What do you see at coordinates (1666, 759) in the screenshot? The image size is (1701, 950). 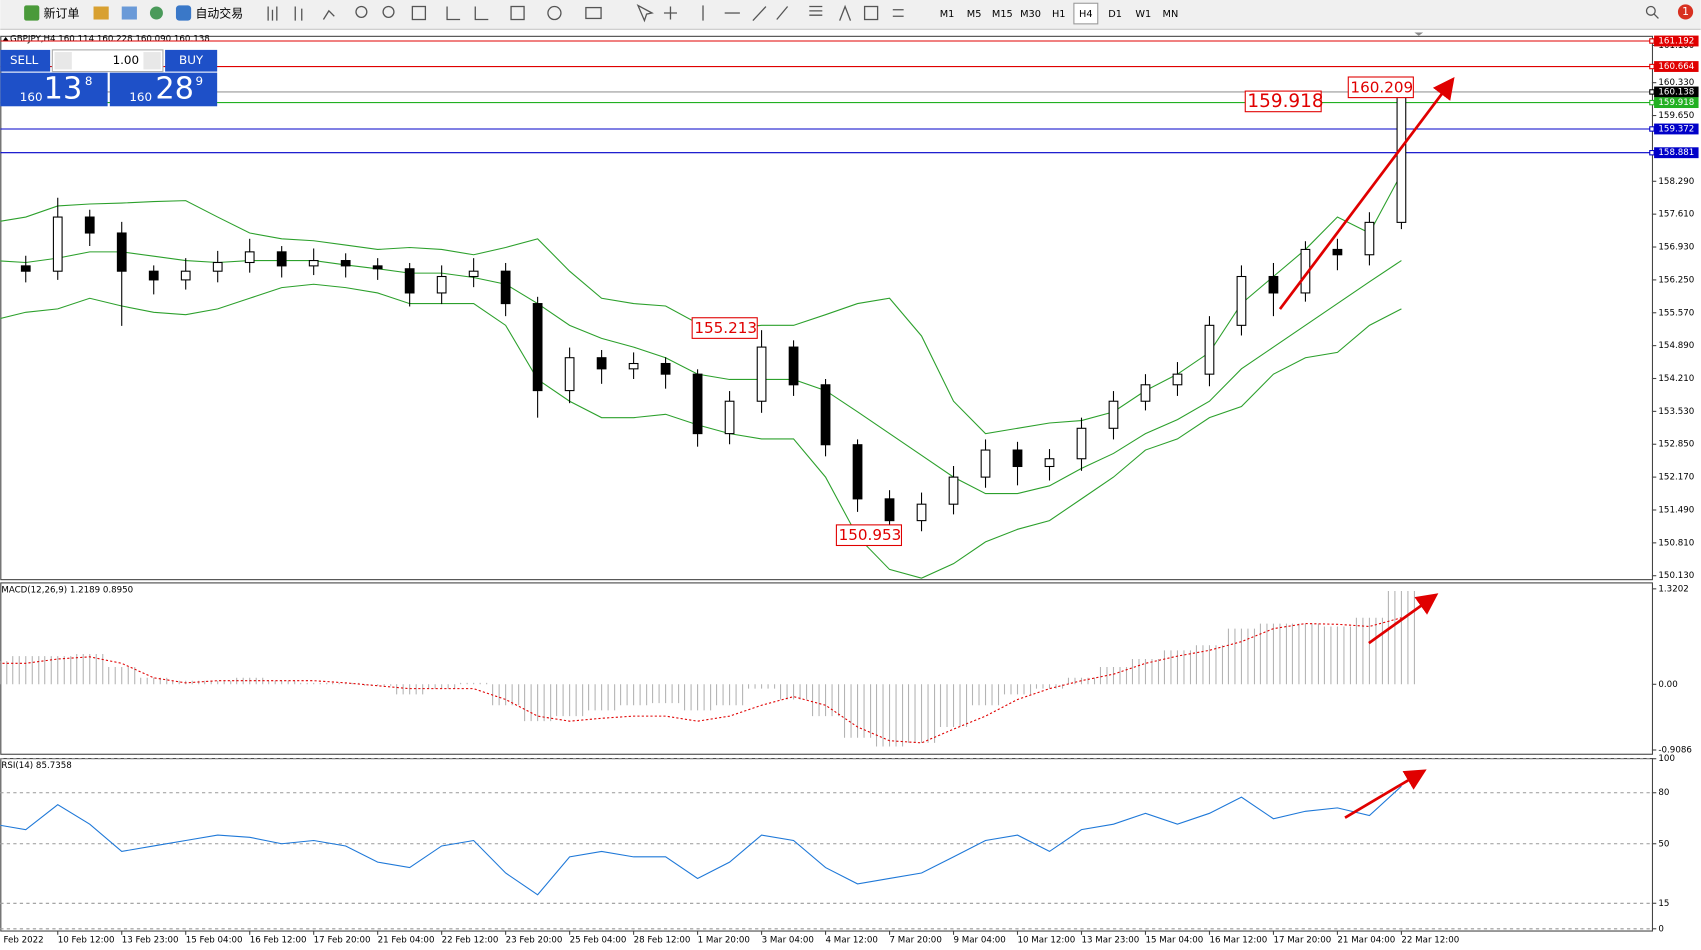 I see `y-tick-label: 100` at bounding box center [1666, 759].